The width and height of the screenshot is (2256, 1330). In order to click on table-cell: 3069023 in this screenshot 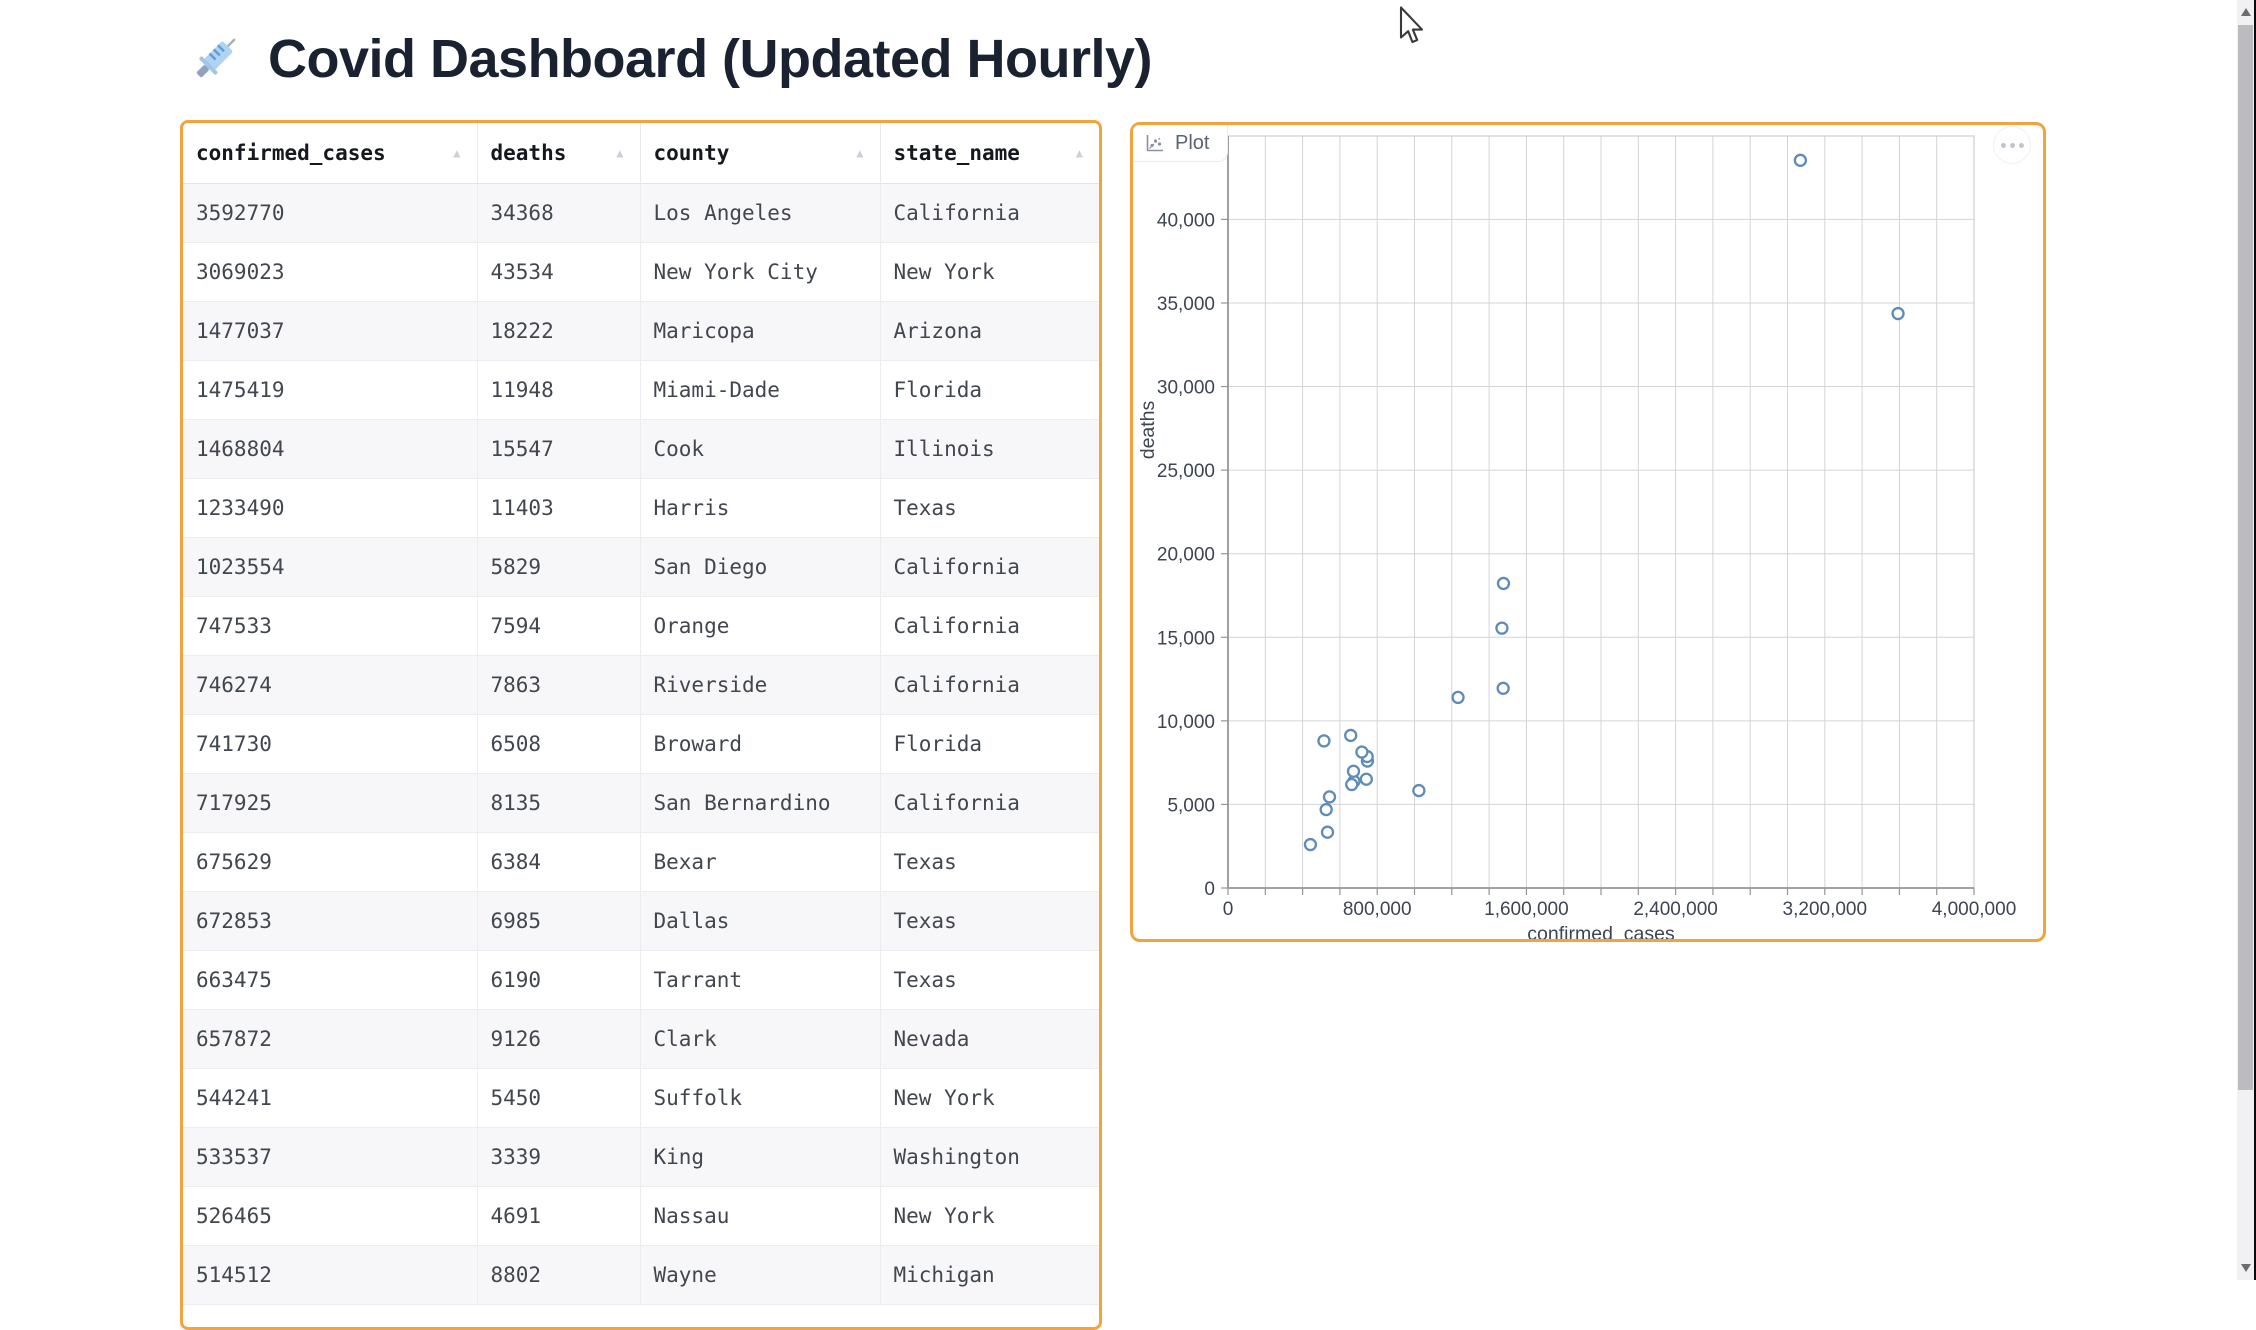, I will do `click(330, 271)`.